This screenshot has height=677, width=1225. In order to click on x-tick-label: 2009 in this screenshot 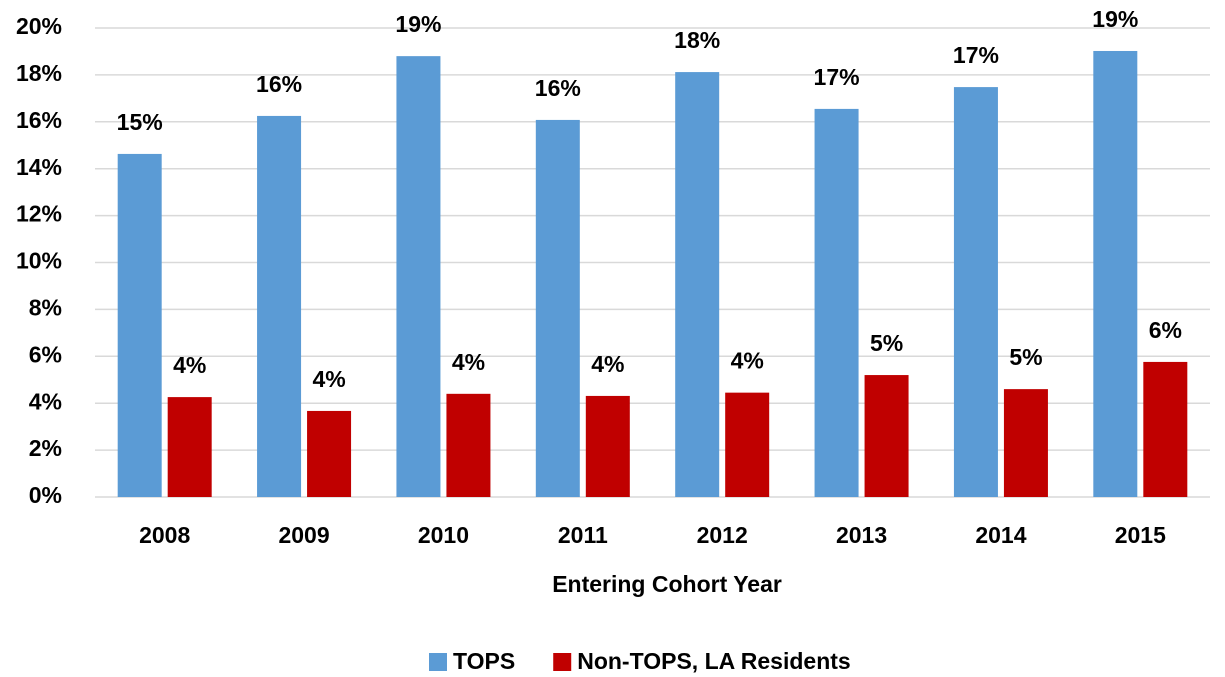, I will do `click(303, 535)`.